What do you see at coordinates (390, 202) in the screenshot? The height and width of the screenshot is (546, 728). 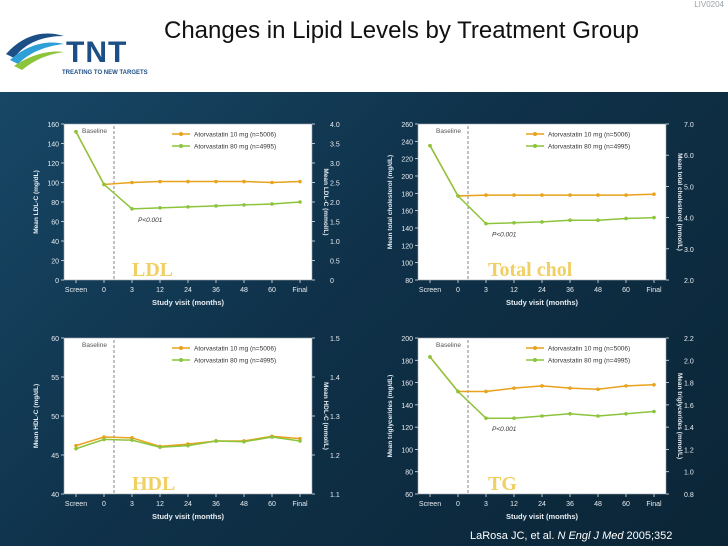 I see `y-axis-label: Mean total cholesterol (mg/dL)` at bounding box center [390, 202].